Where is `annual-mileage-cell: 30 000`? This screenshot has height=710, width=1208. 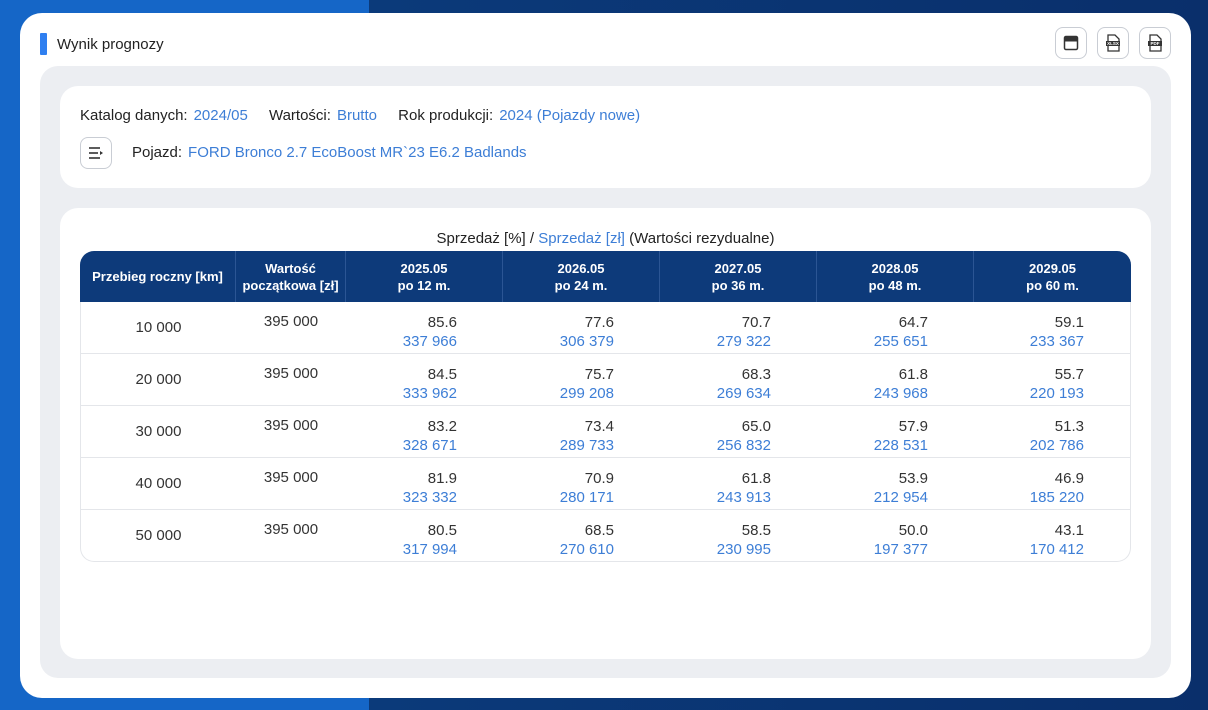 annual-mileage-cell: 30 000 is located at coordinates (158, 432).